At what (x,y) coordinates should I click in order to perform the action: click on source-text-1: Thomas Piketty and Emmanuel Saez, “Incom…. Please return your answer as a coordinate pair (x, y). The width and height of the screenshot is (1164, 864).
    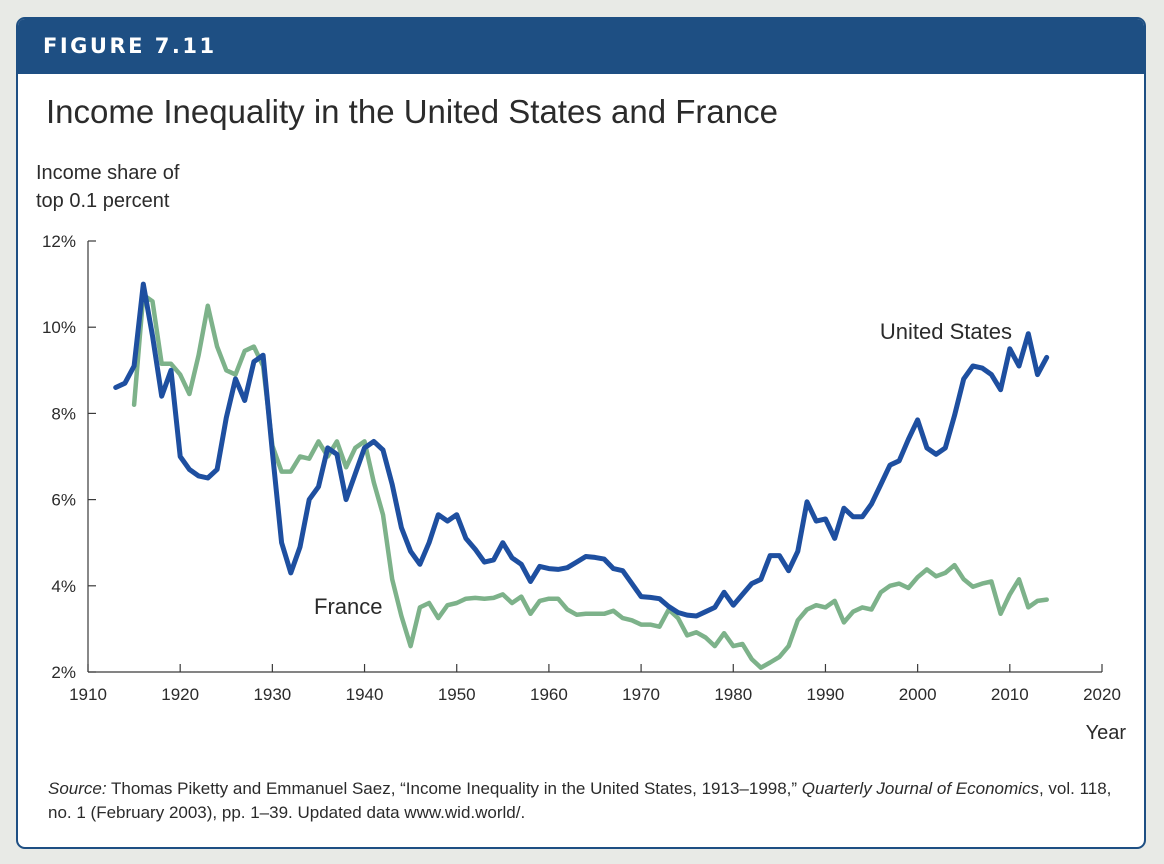
    Looking at the image, I should click on (454, 788).